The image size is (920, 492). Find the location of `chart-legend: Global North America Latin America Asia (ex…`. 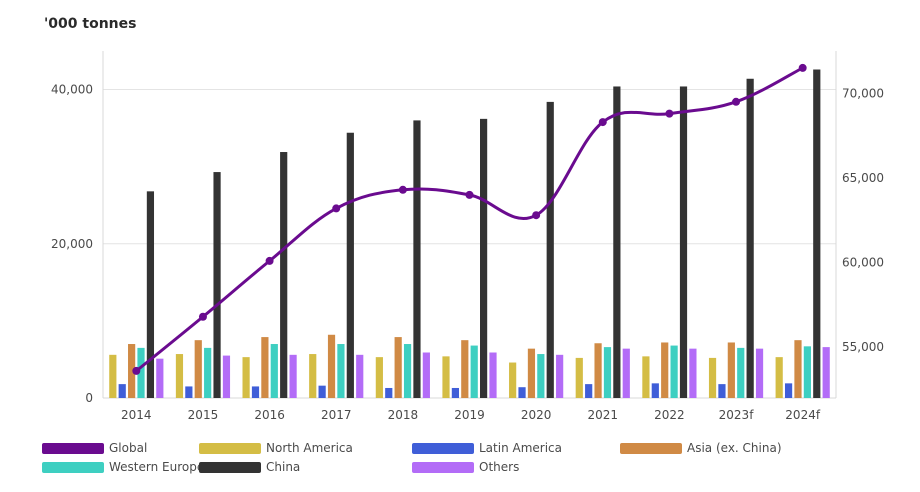

chart-legend: Global North America Latin America Asia (ex… is located at coordinates (472, 463).